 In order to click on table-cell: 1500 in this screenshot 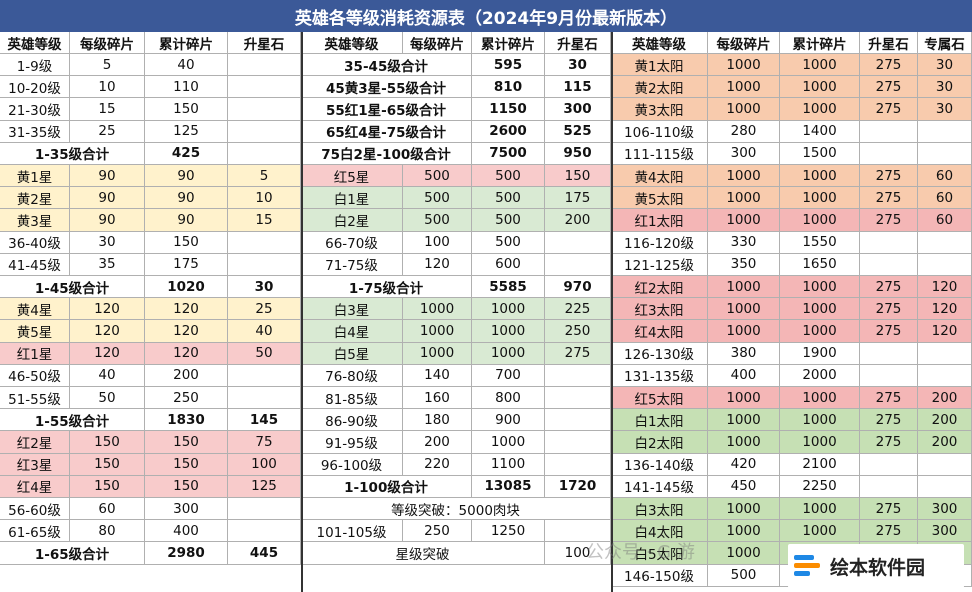, I will do `click(820, 153)`.